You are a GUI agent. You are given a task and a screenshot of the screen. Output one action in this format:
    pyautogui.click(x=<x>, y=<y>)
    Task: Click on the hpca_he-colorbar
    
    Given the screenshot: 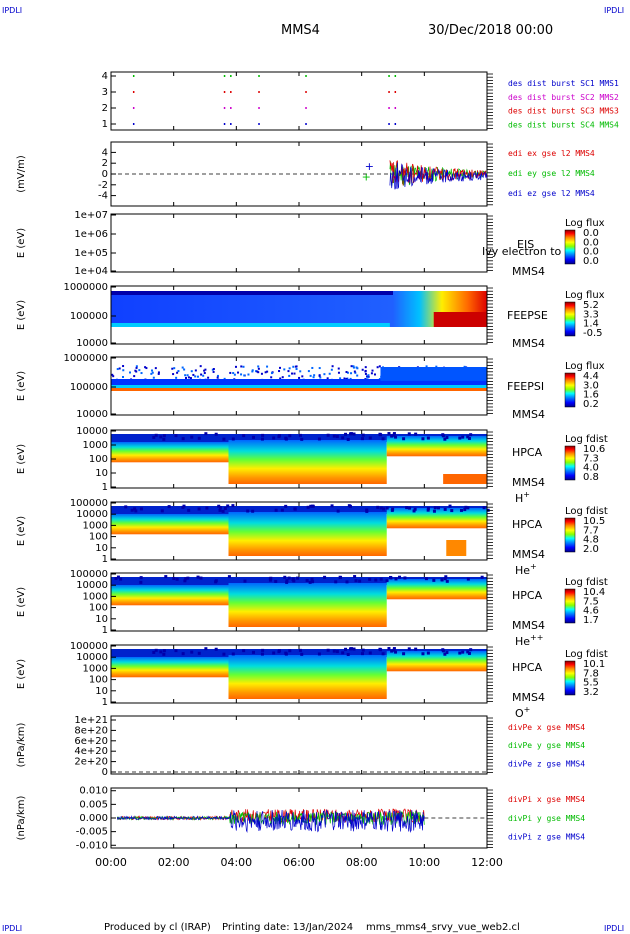 What is the action you would take?
    pyautogui.click(x=570, y=535)
    